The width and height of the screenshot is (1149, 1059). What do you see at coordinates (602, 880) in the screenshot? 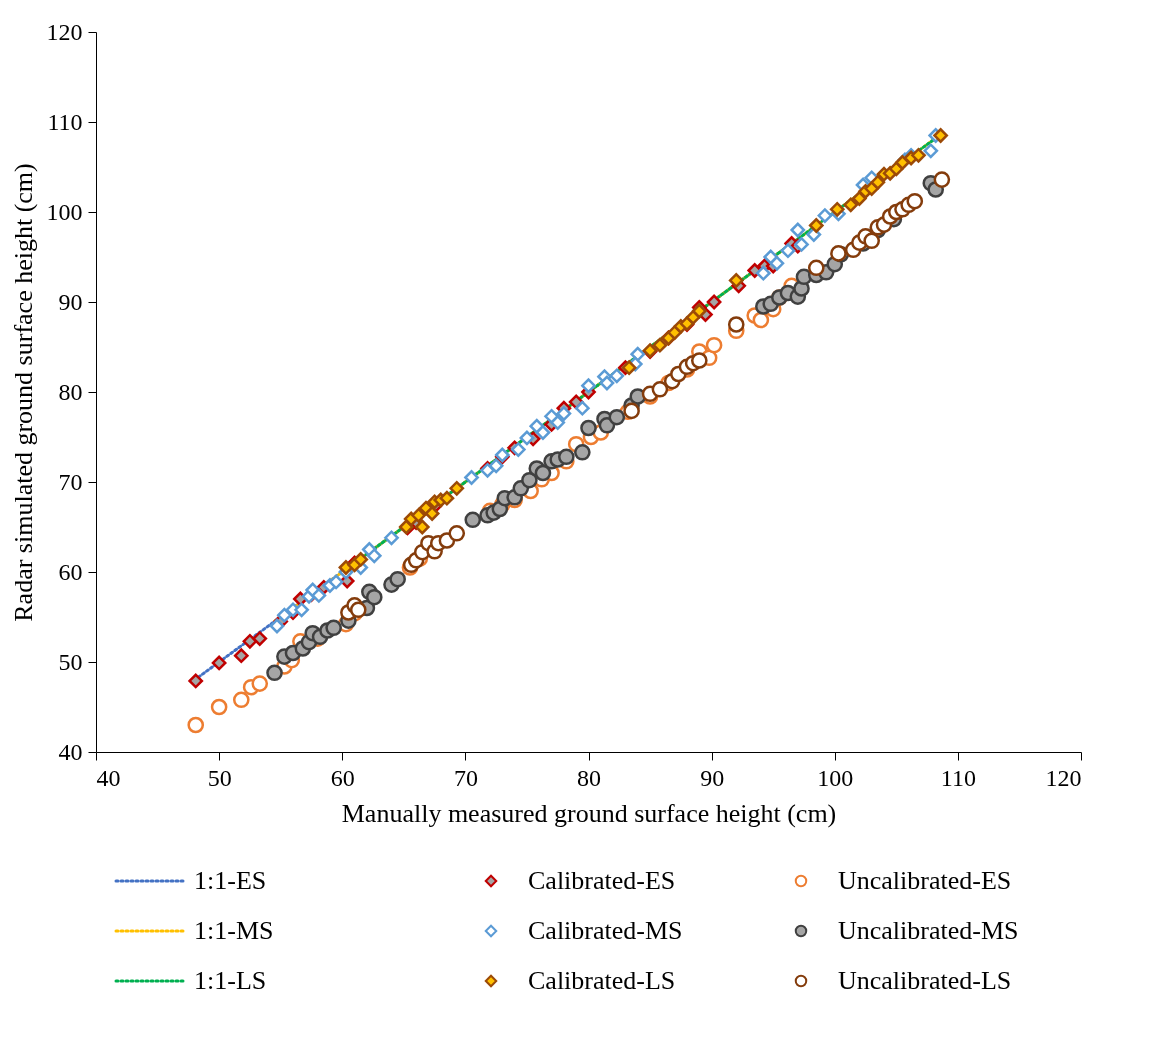
I see `legend-label: Calibrated-ES` at bounding box center [602, 880].